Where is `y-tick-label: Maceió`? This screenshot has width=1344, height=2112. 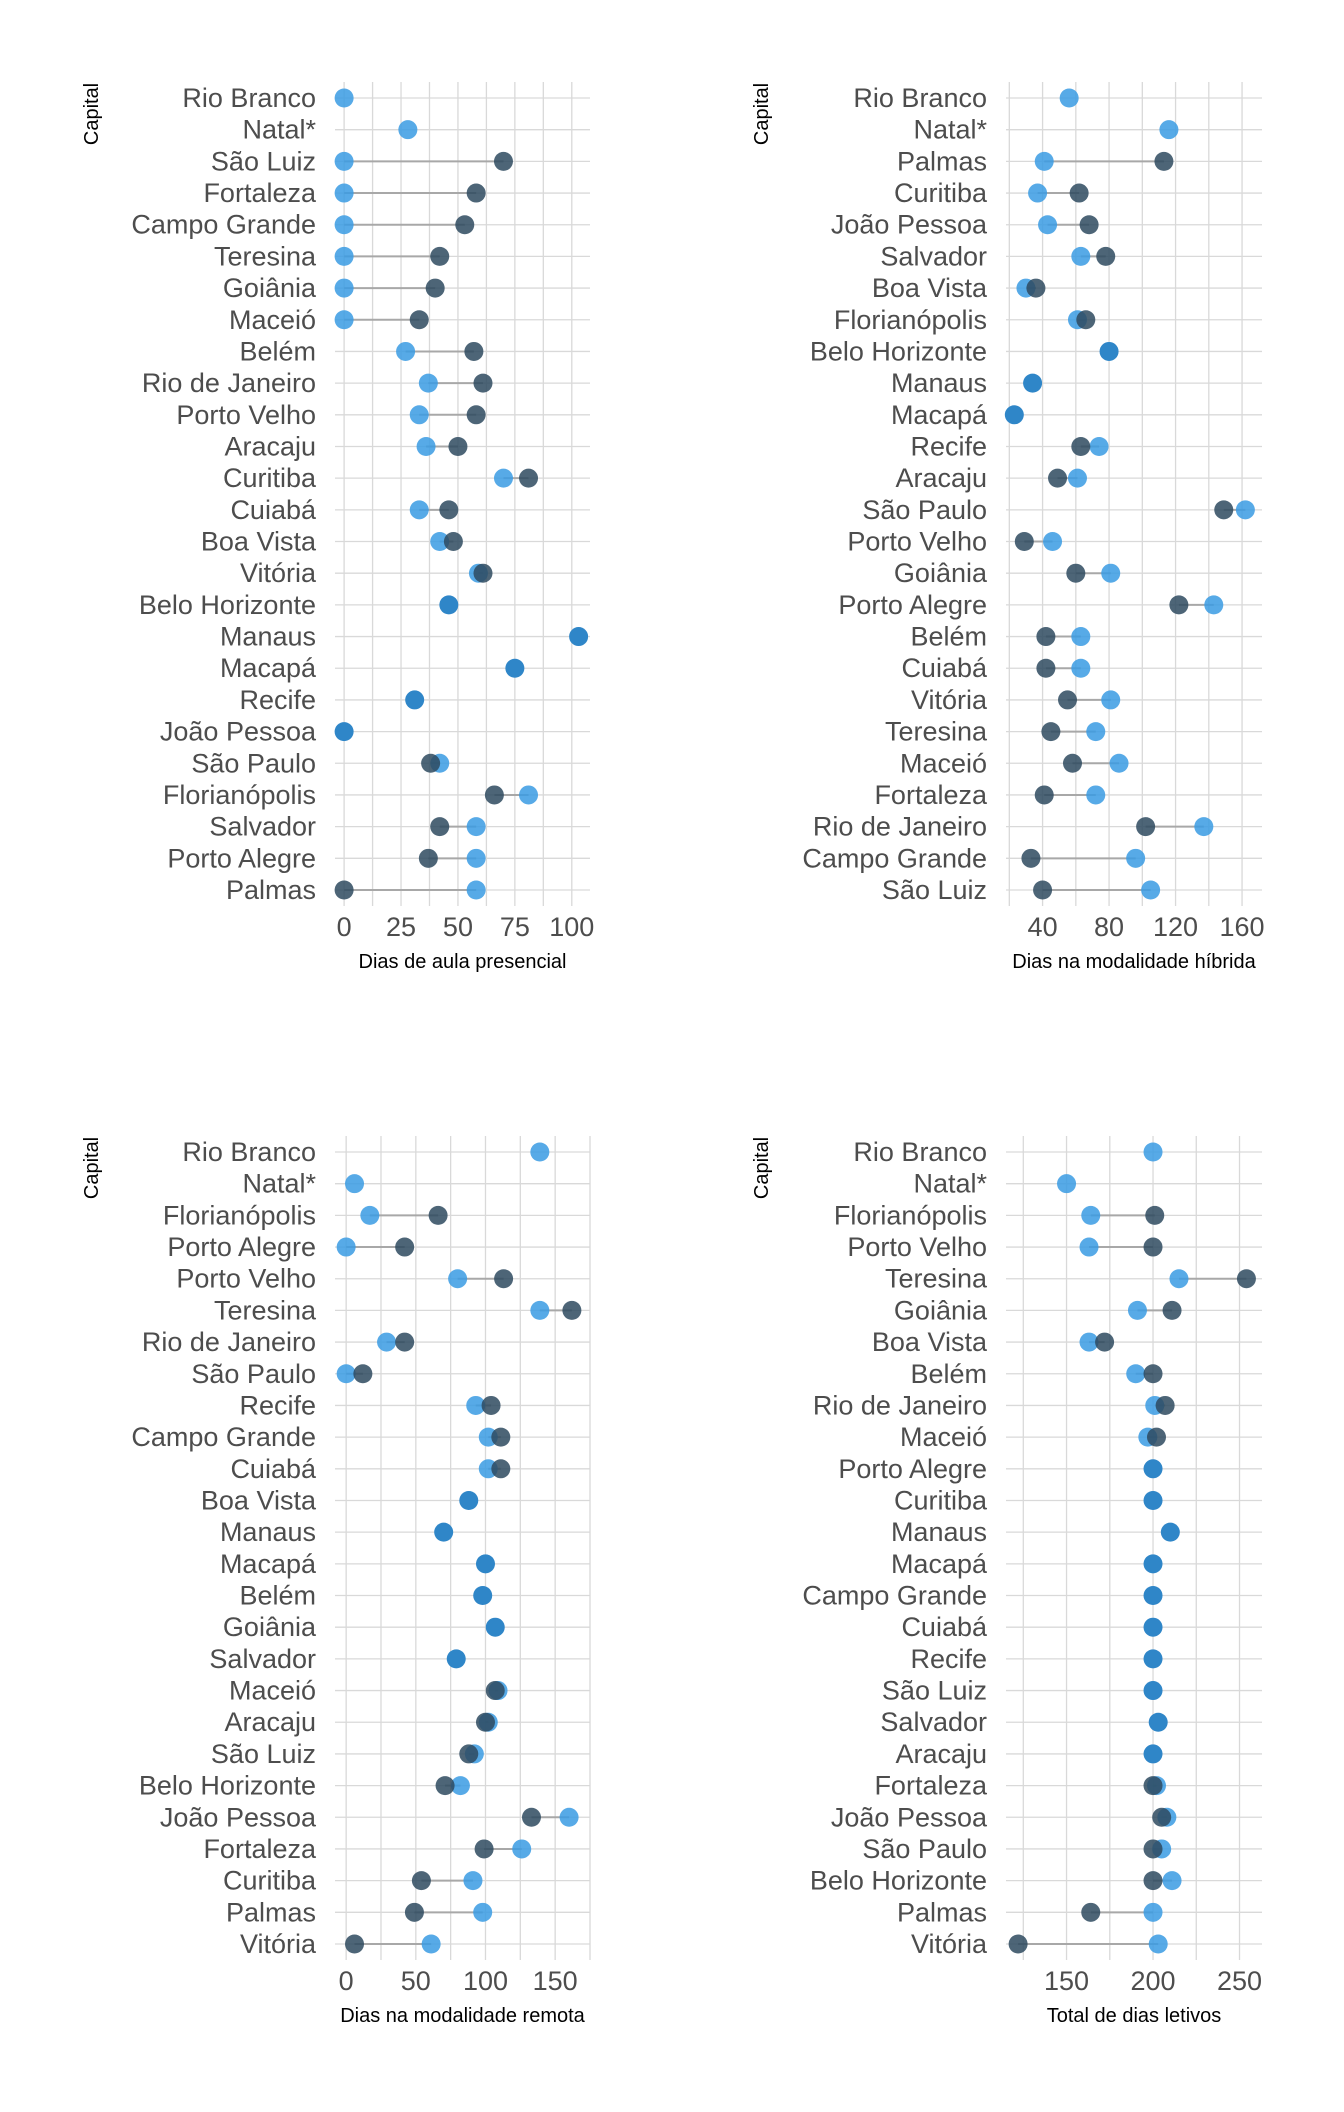
y-tick-label: Maceió is located at coordinates (272, 320).